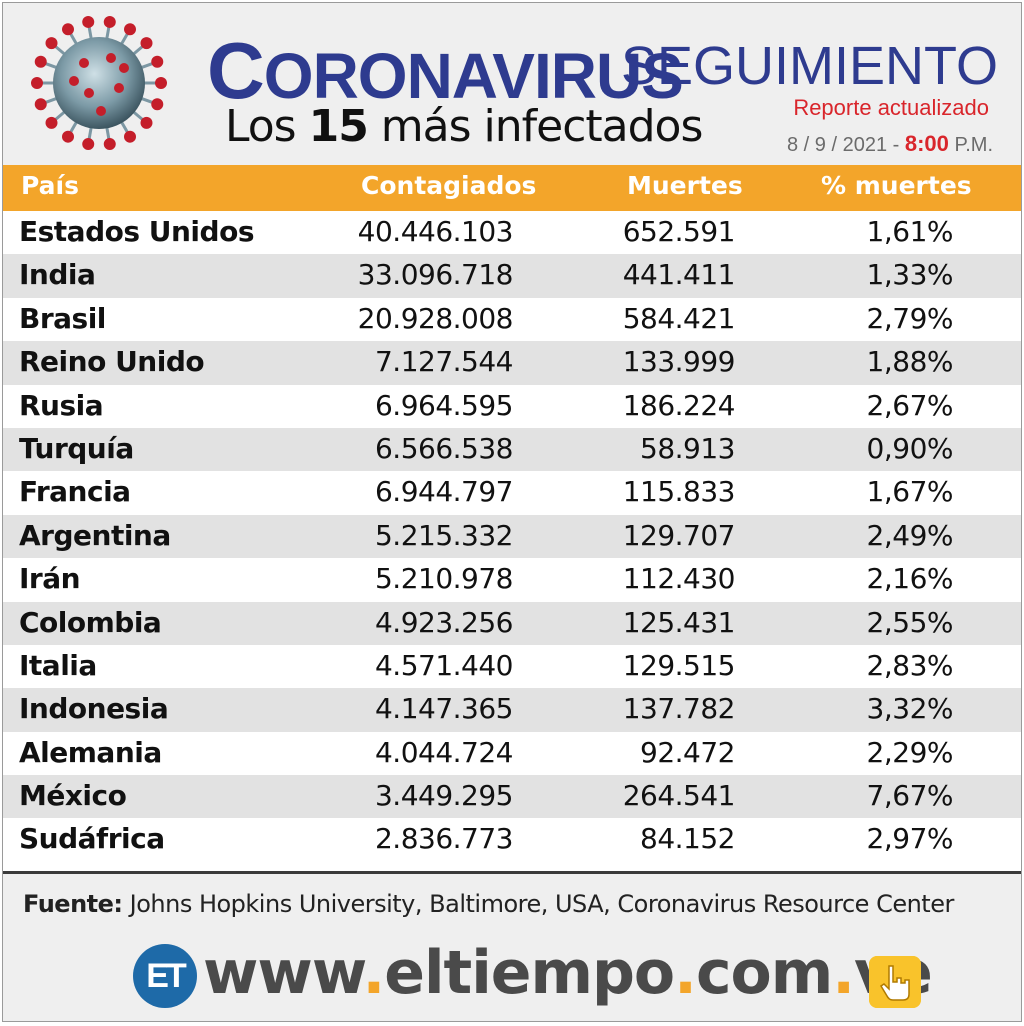 The width and height of the screenshot is (1024, 1026). What do you see at coordinates (92, 839) in the screenshot?
I see `country-cell: Sudáfrica` at bounding box center [92, 839].